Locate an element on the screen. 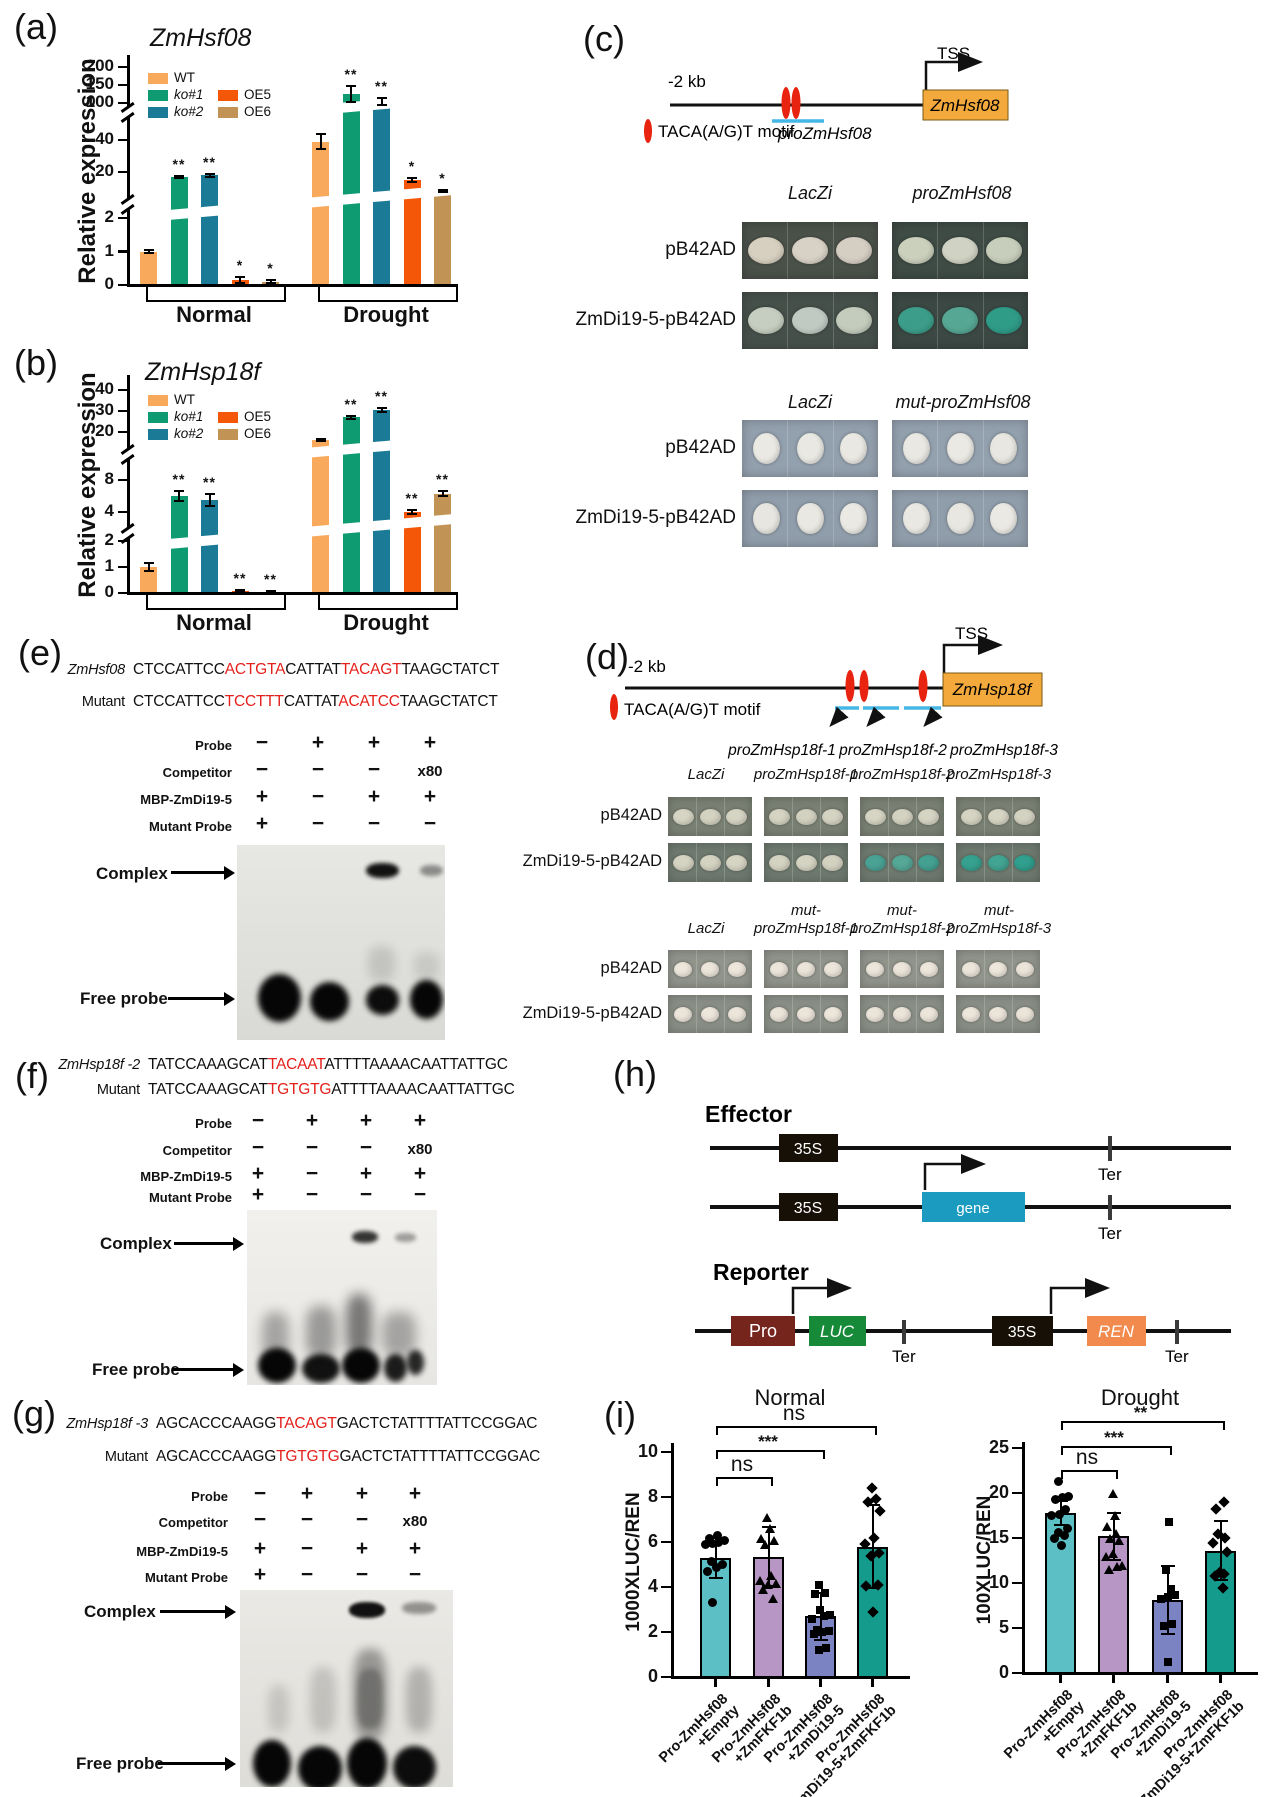 The image size is (1269, 1797). panel-b-label: (b) is located at coordinates (36, 362).